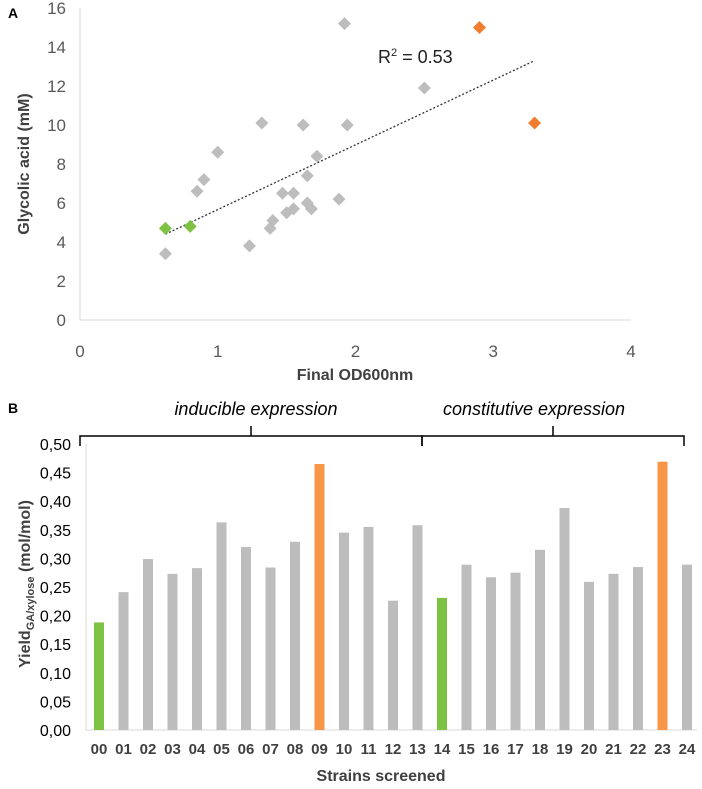  I want to click on panel-b-x-tick-label: 18, so click(540, 749).